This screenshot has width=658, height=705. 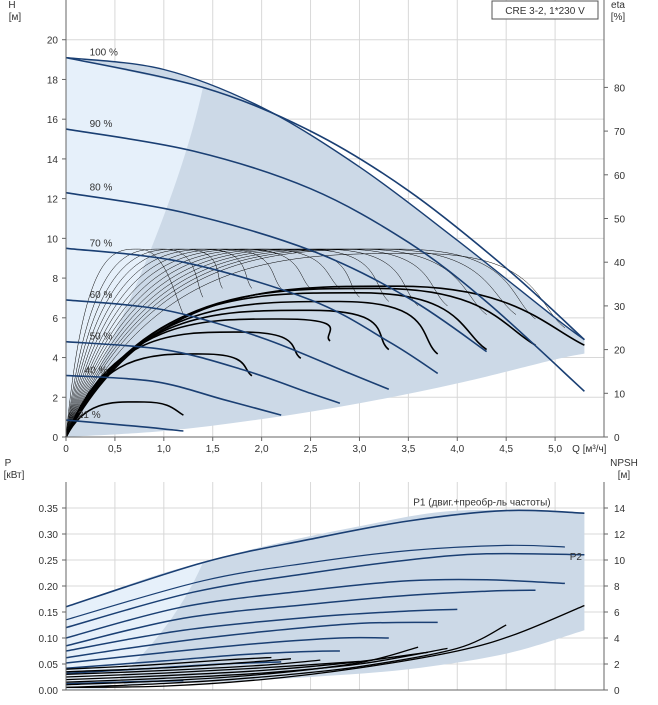 What do you see at coordinates (11, 5) in the screenshot?
I see `head-axis-title: H` at bounding box center [11, 5].